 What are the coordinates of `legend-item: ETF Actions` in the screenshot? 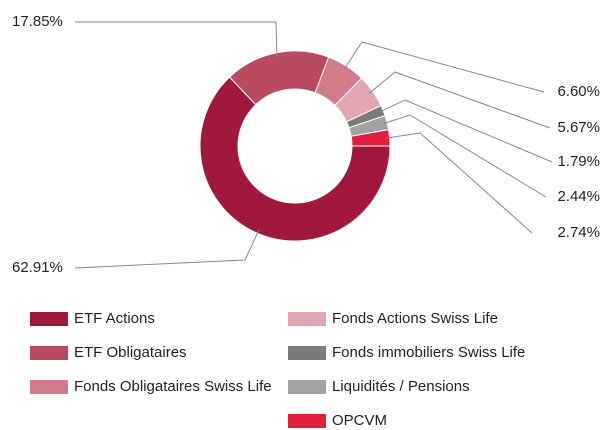 It's located at (152, 319).